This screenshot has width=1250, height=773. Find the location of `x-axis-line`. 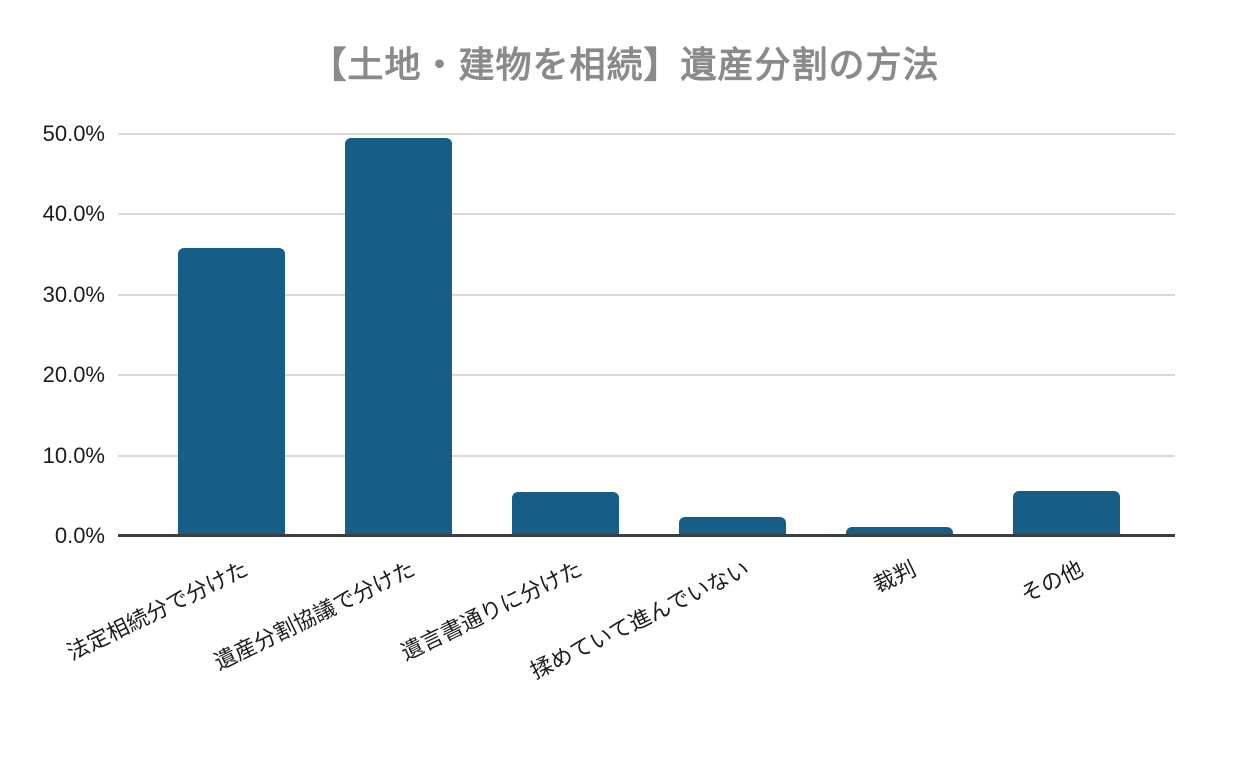

x-axis-line is located at coordinates (646, 535).